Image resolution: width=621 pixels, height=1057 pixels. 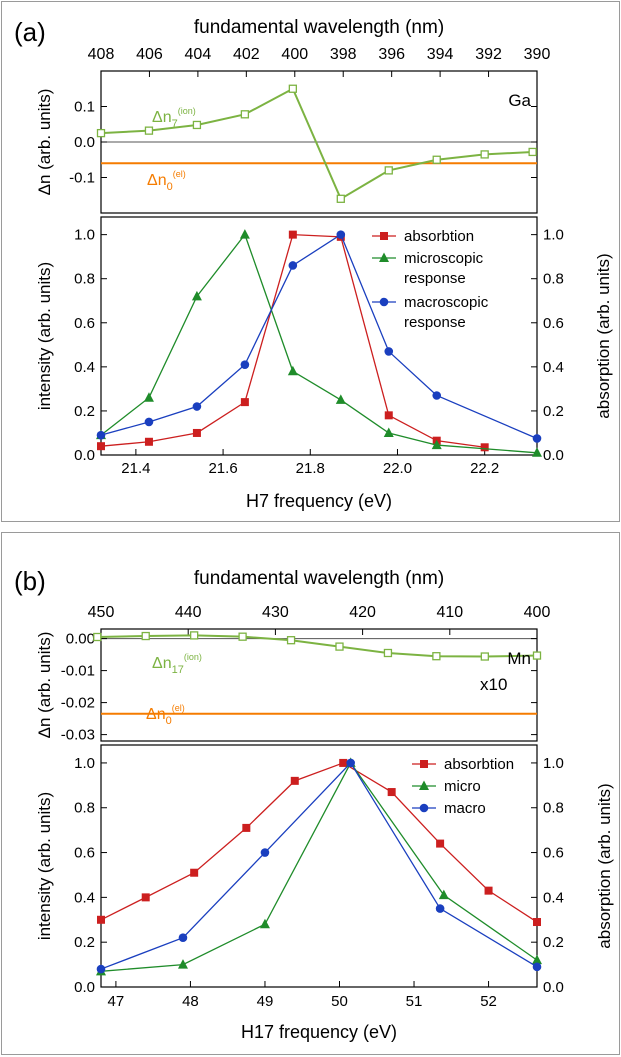 I want to click on panel-a-dn-el-label: Δn0(el), so click(x=166, y=181).